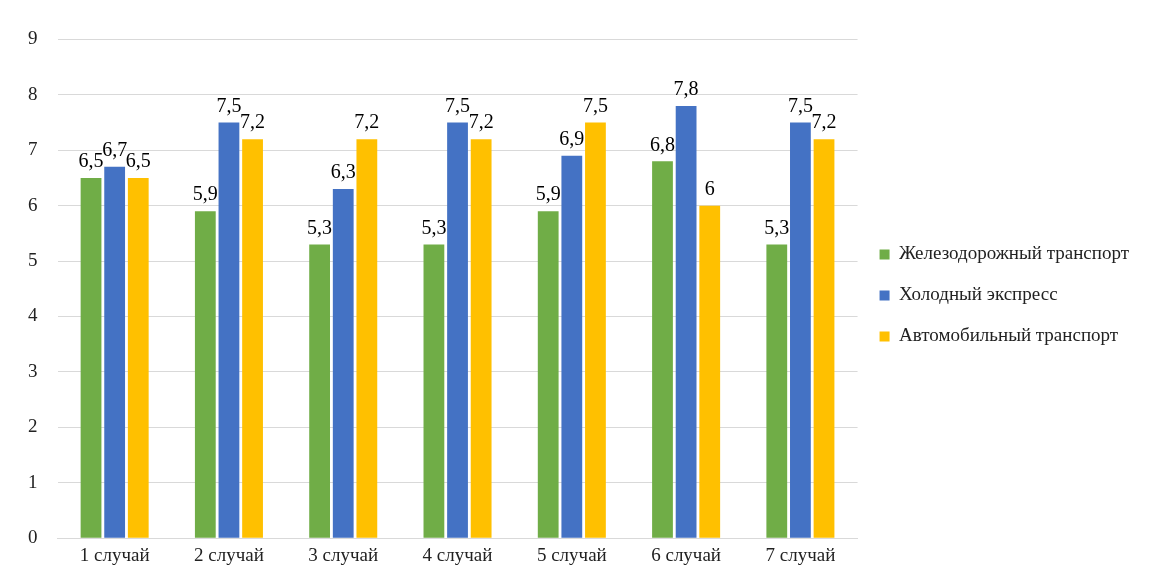 The height and width of the screenshot is (581, 1157). I want to click on y-tick-label: 7, so click(33, 149).